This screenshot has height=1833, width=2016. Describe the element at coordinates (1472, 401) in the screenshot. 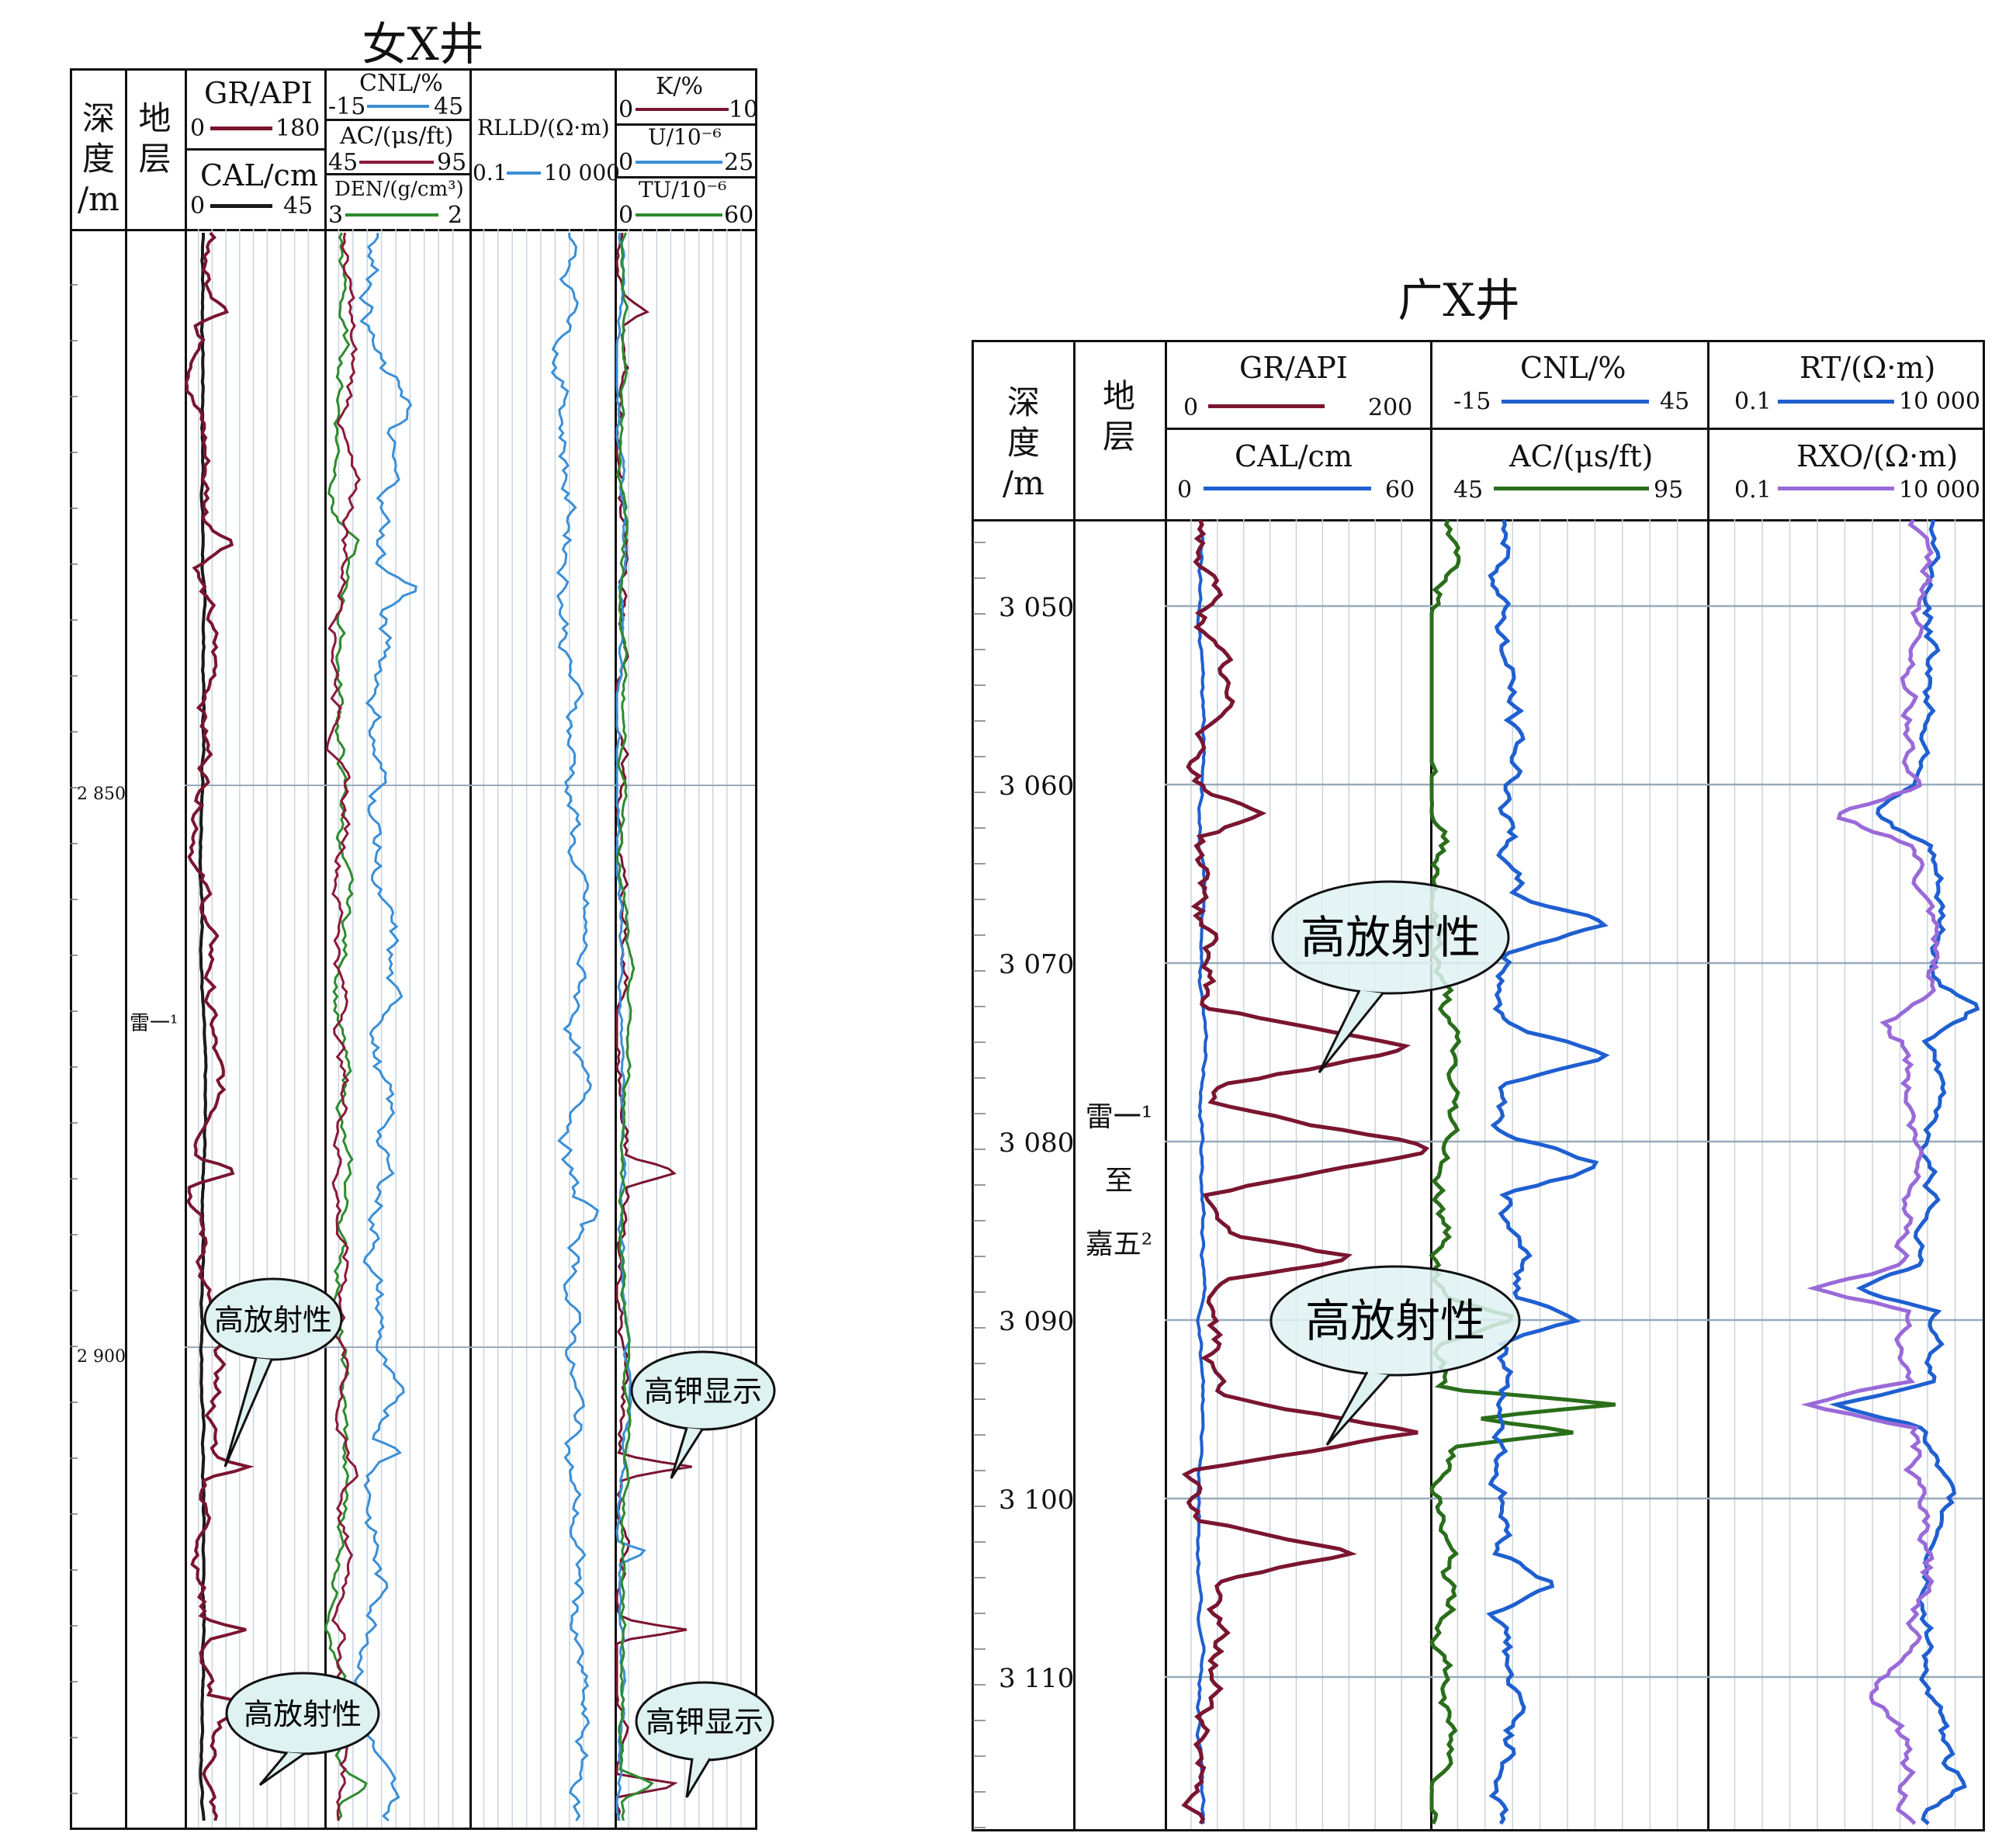

I see `right-cnl-min: -15` at that location.